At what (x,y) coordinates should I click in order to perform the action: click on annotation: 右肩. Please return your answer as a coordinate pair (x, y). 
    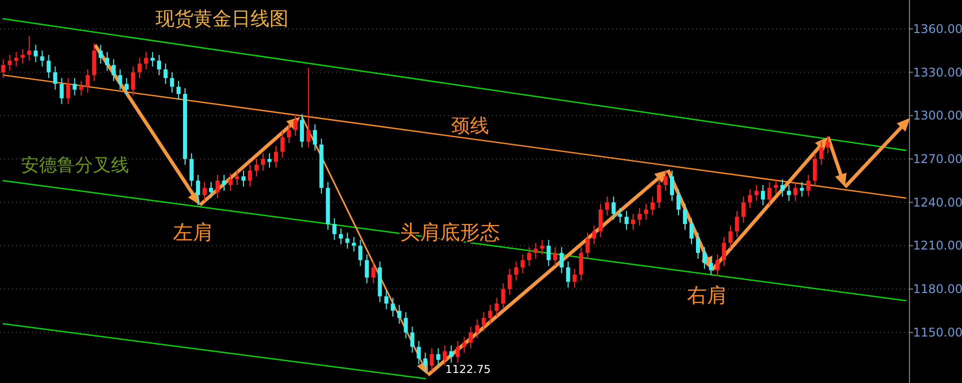
    Looking at the image, I should click on (707, 295).